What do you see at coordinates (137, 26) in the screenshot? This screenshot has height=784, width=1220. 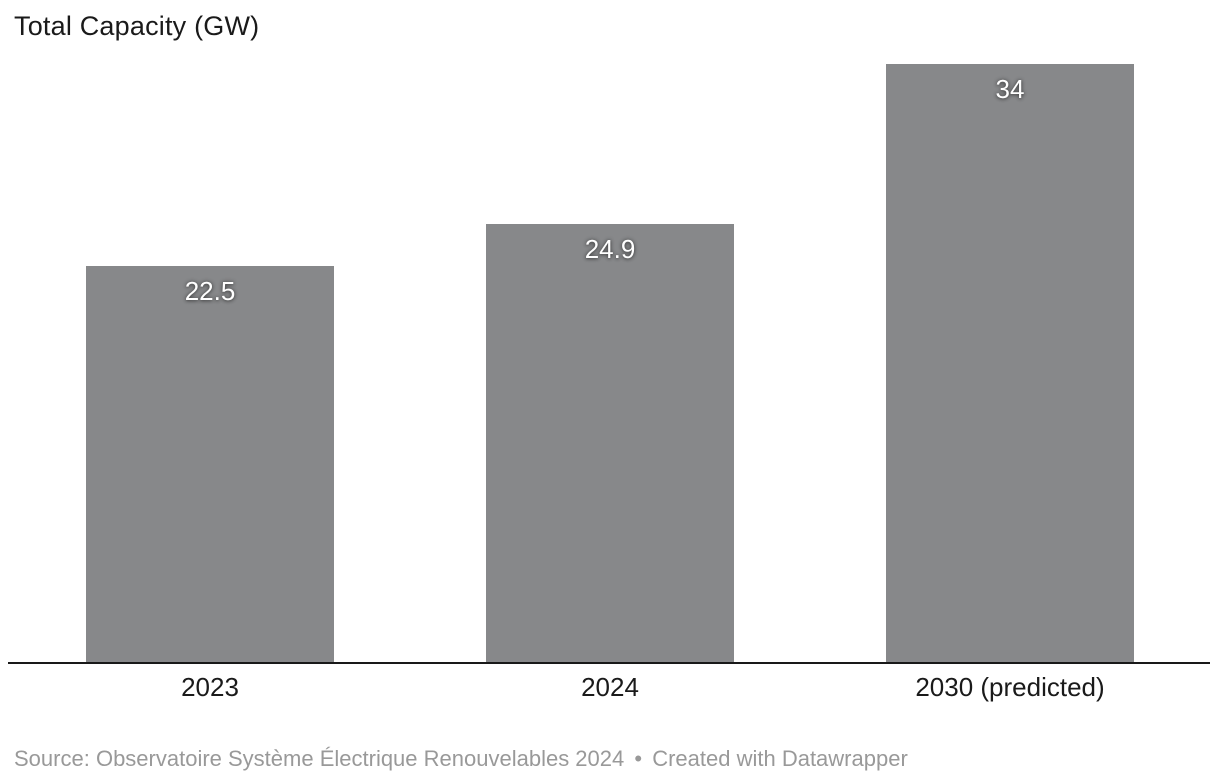 I see `chart-title: Total Capacity (GW)` at bounding box center [137, 26].